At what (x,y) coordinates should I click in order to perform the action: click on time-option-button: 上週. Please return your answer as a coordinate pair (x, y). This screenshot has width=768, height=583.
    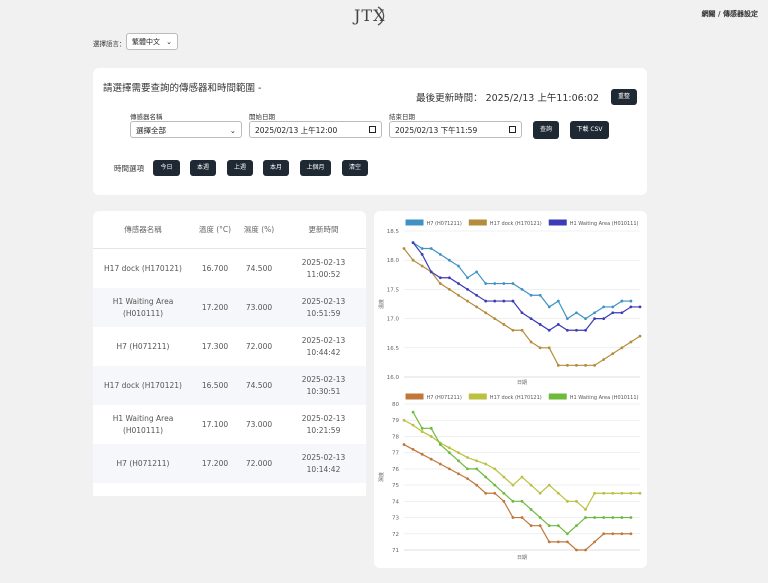
    Looking at the image, I should click on (240, 168).